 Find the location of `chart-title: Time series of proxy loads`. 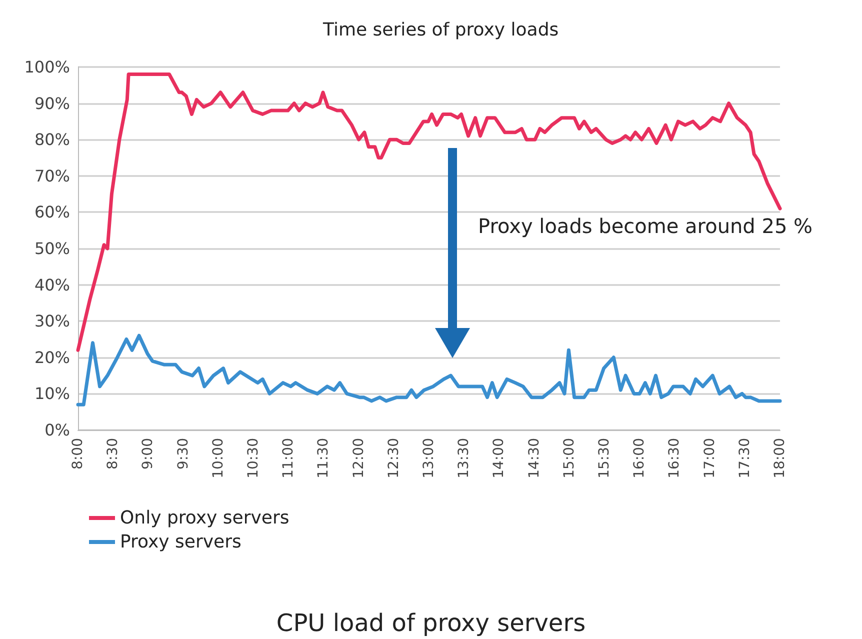

chart-title: Time series of proxy loads is located at coordinates (440, 30).